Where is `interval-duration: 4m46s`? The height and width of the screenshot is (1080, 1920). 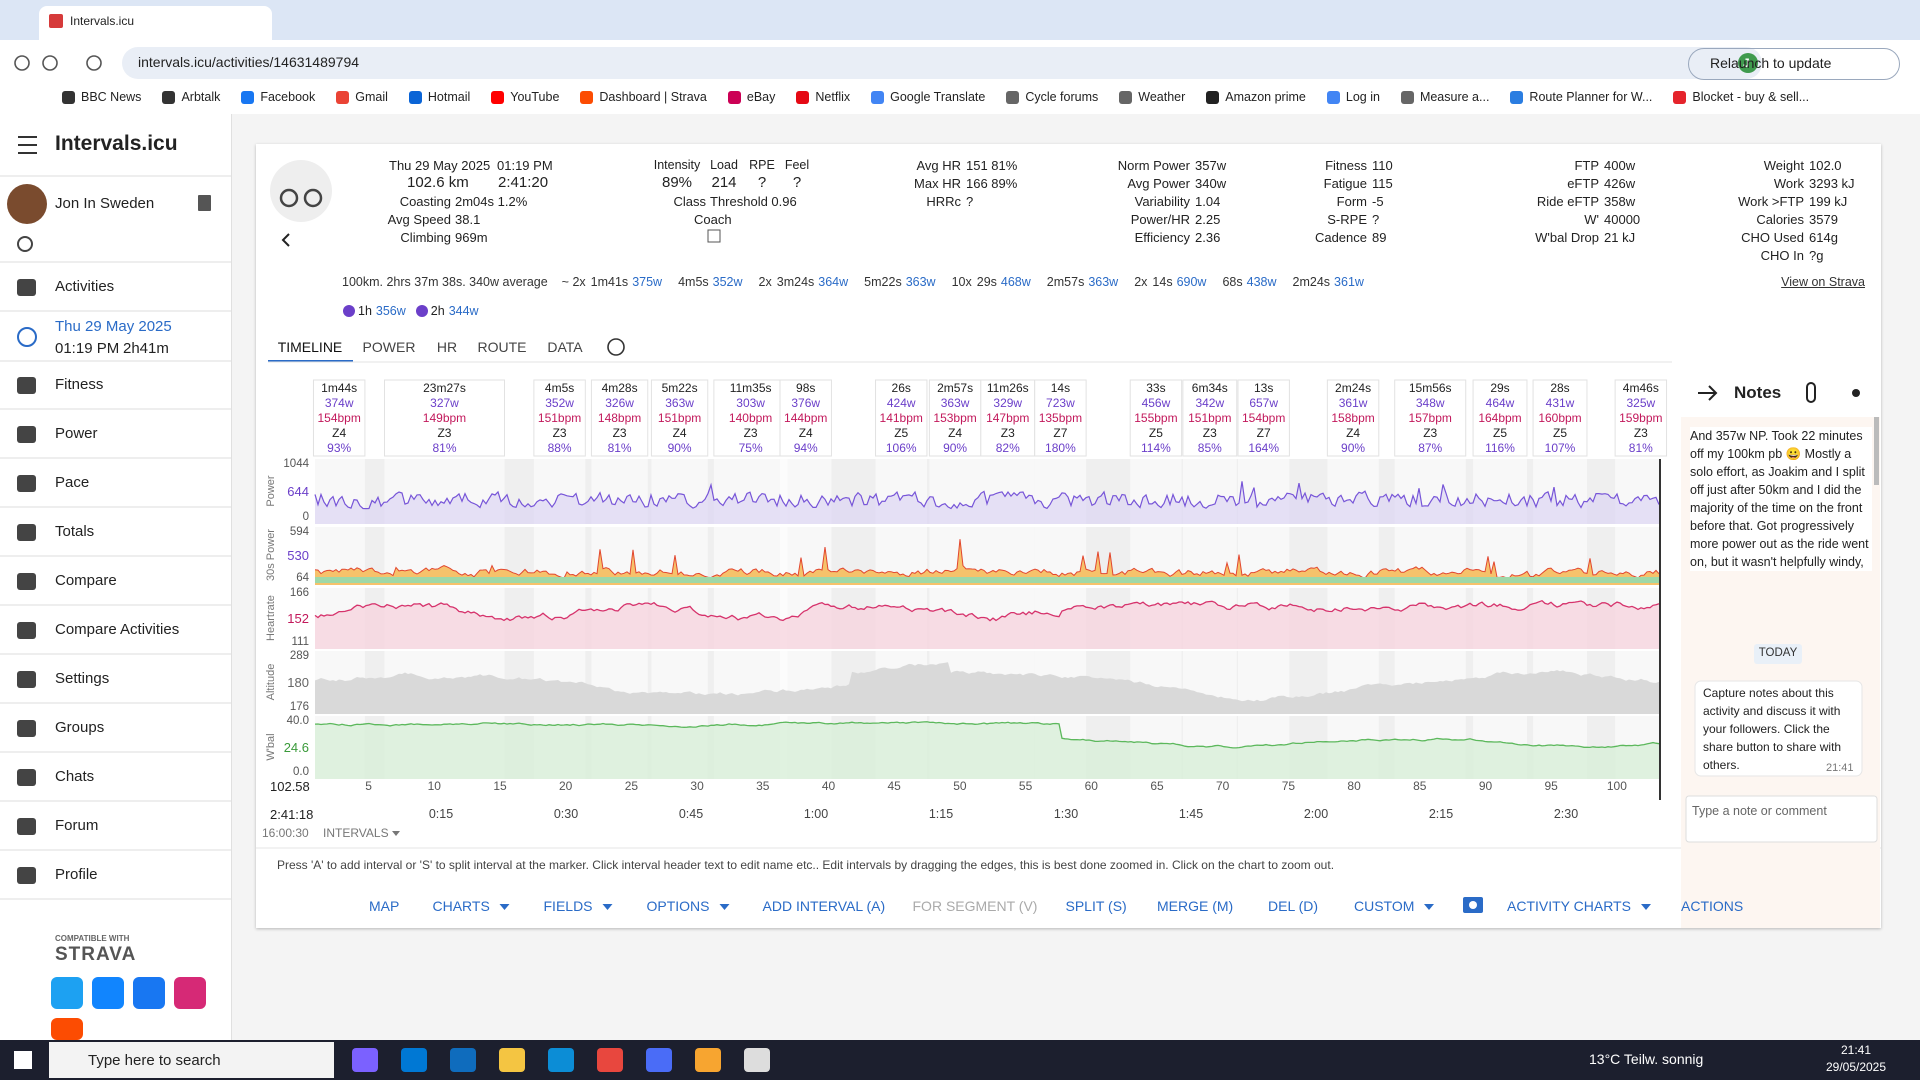
interval-duration: 4m46s is located at coordinates (1640, 388).